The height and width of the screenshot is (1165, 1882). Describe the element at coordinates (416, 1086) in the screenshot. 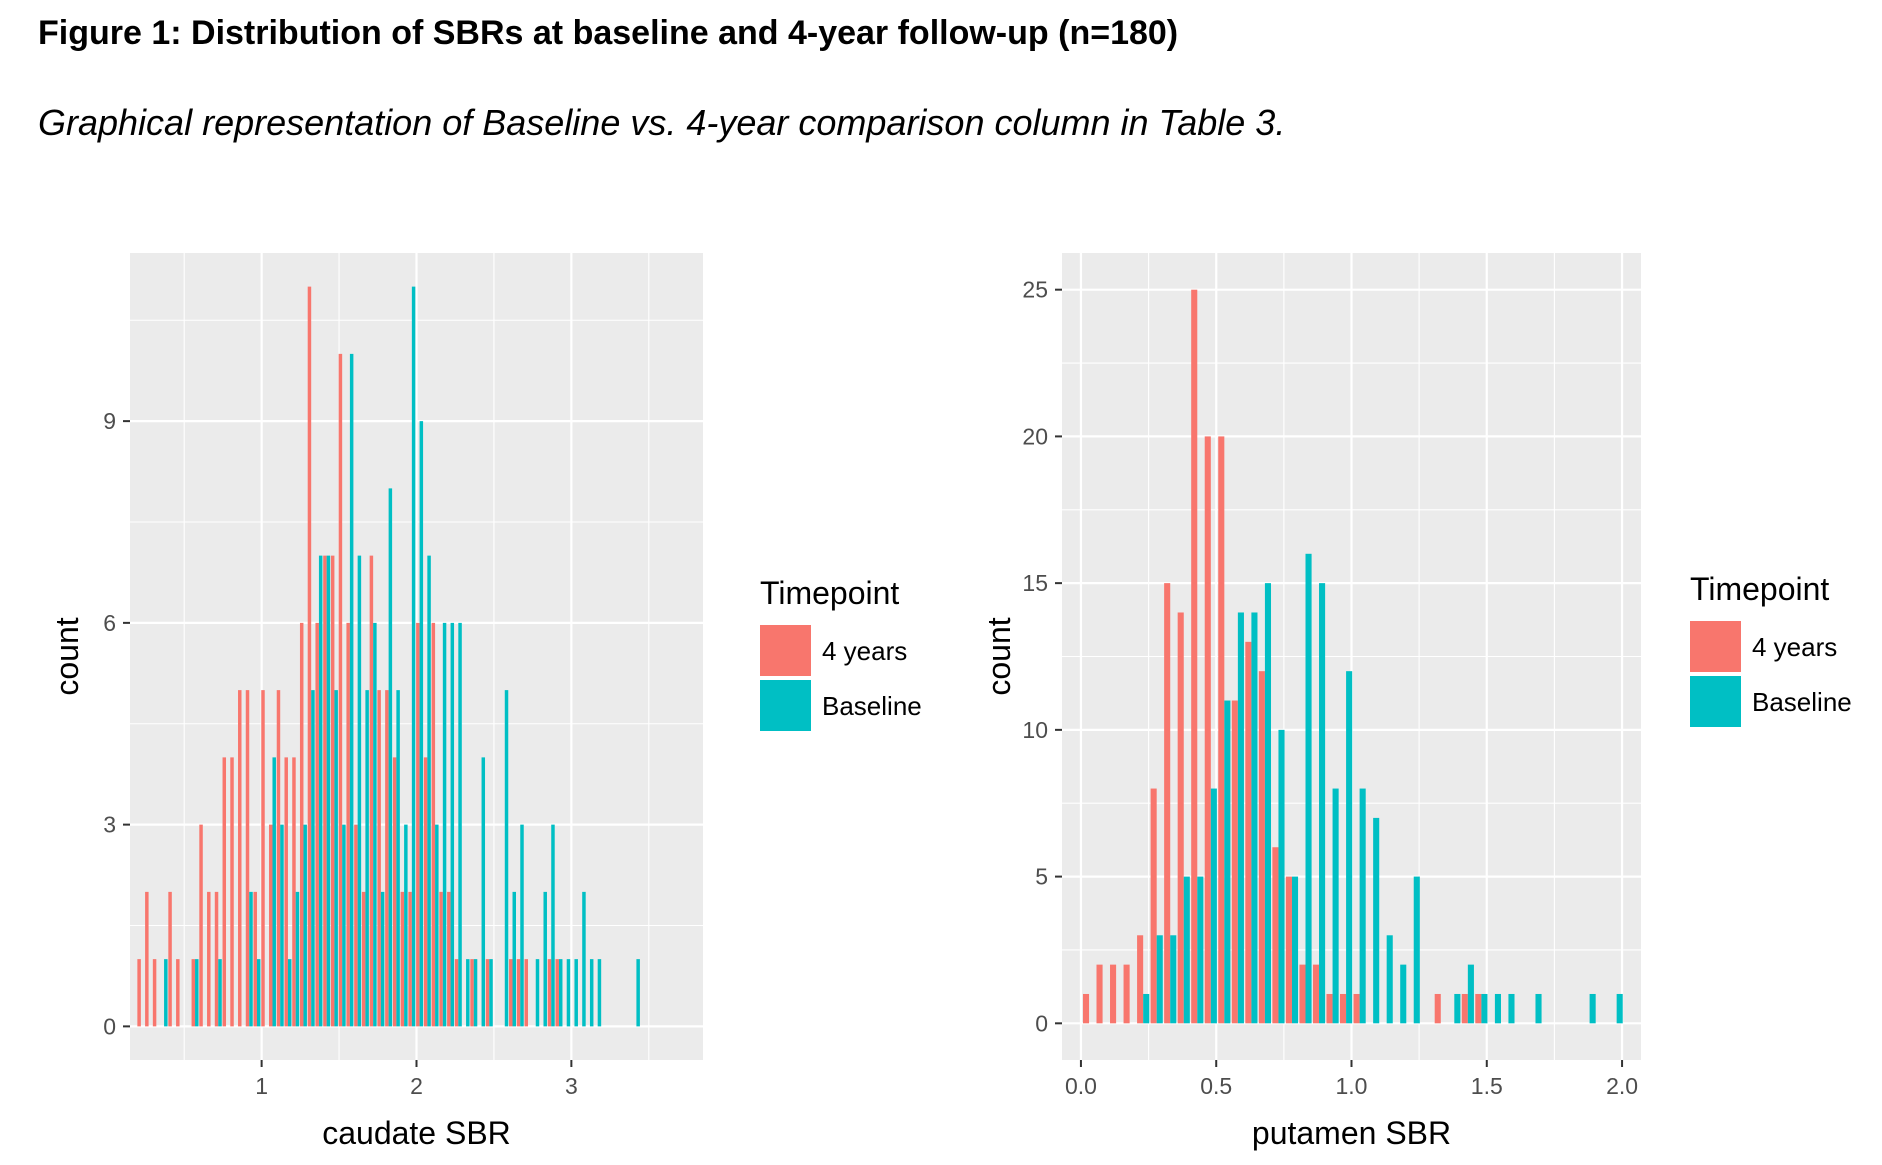

I see `caudate-x-tick-label: 2` at that location.